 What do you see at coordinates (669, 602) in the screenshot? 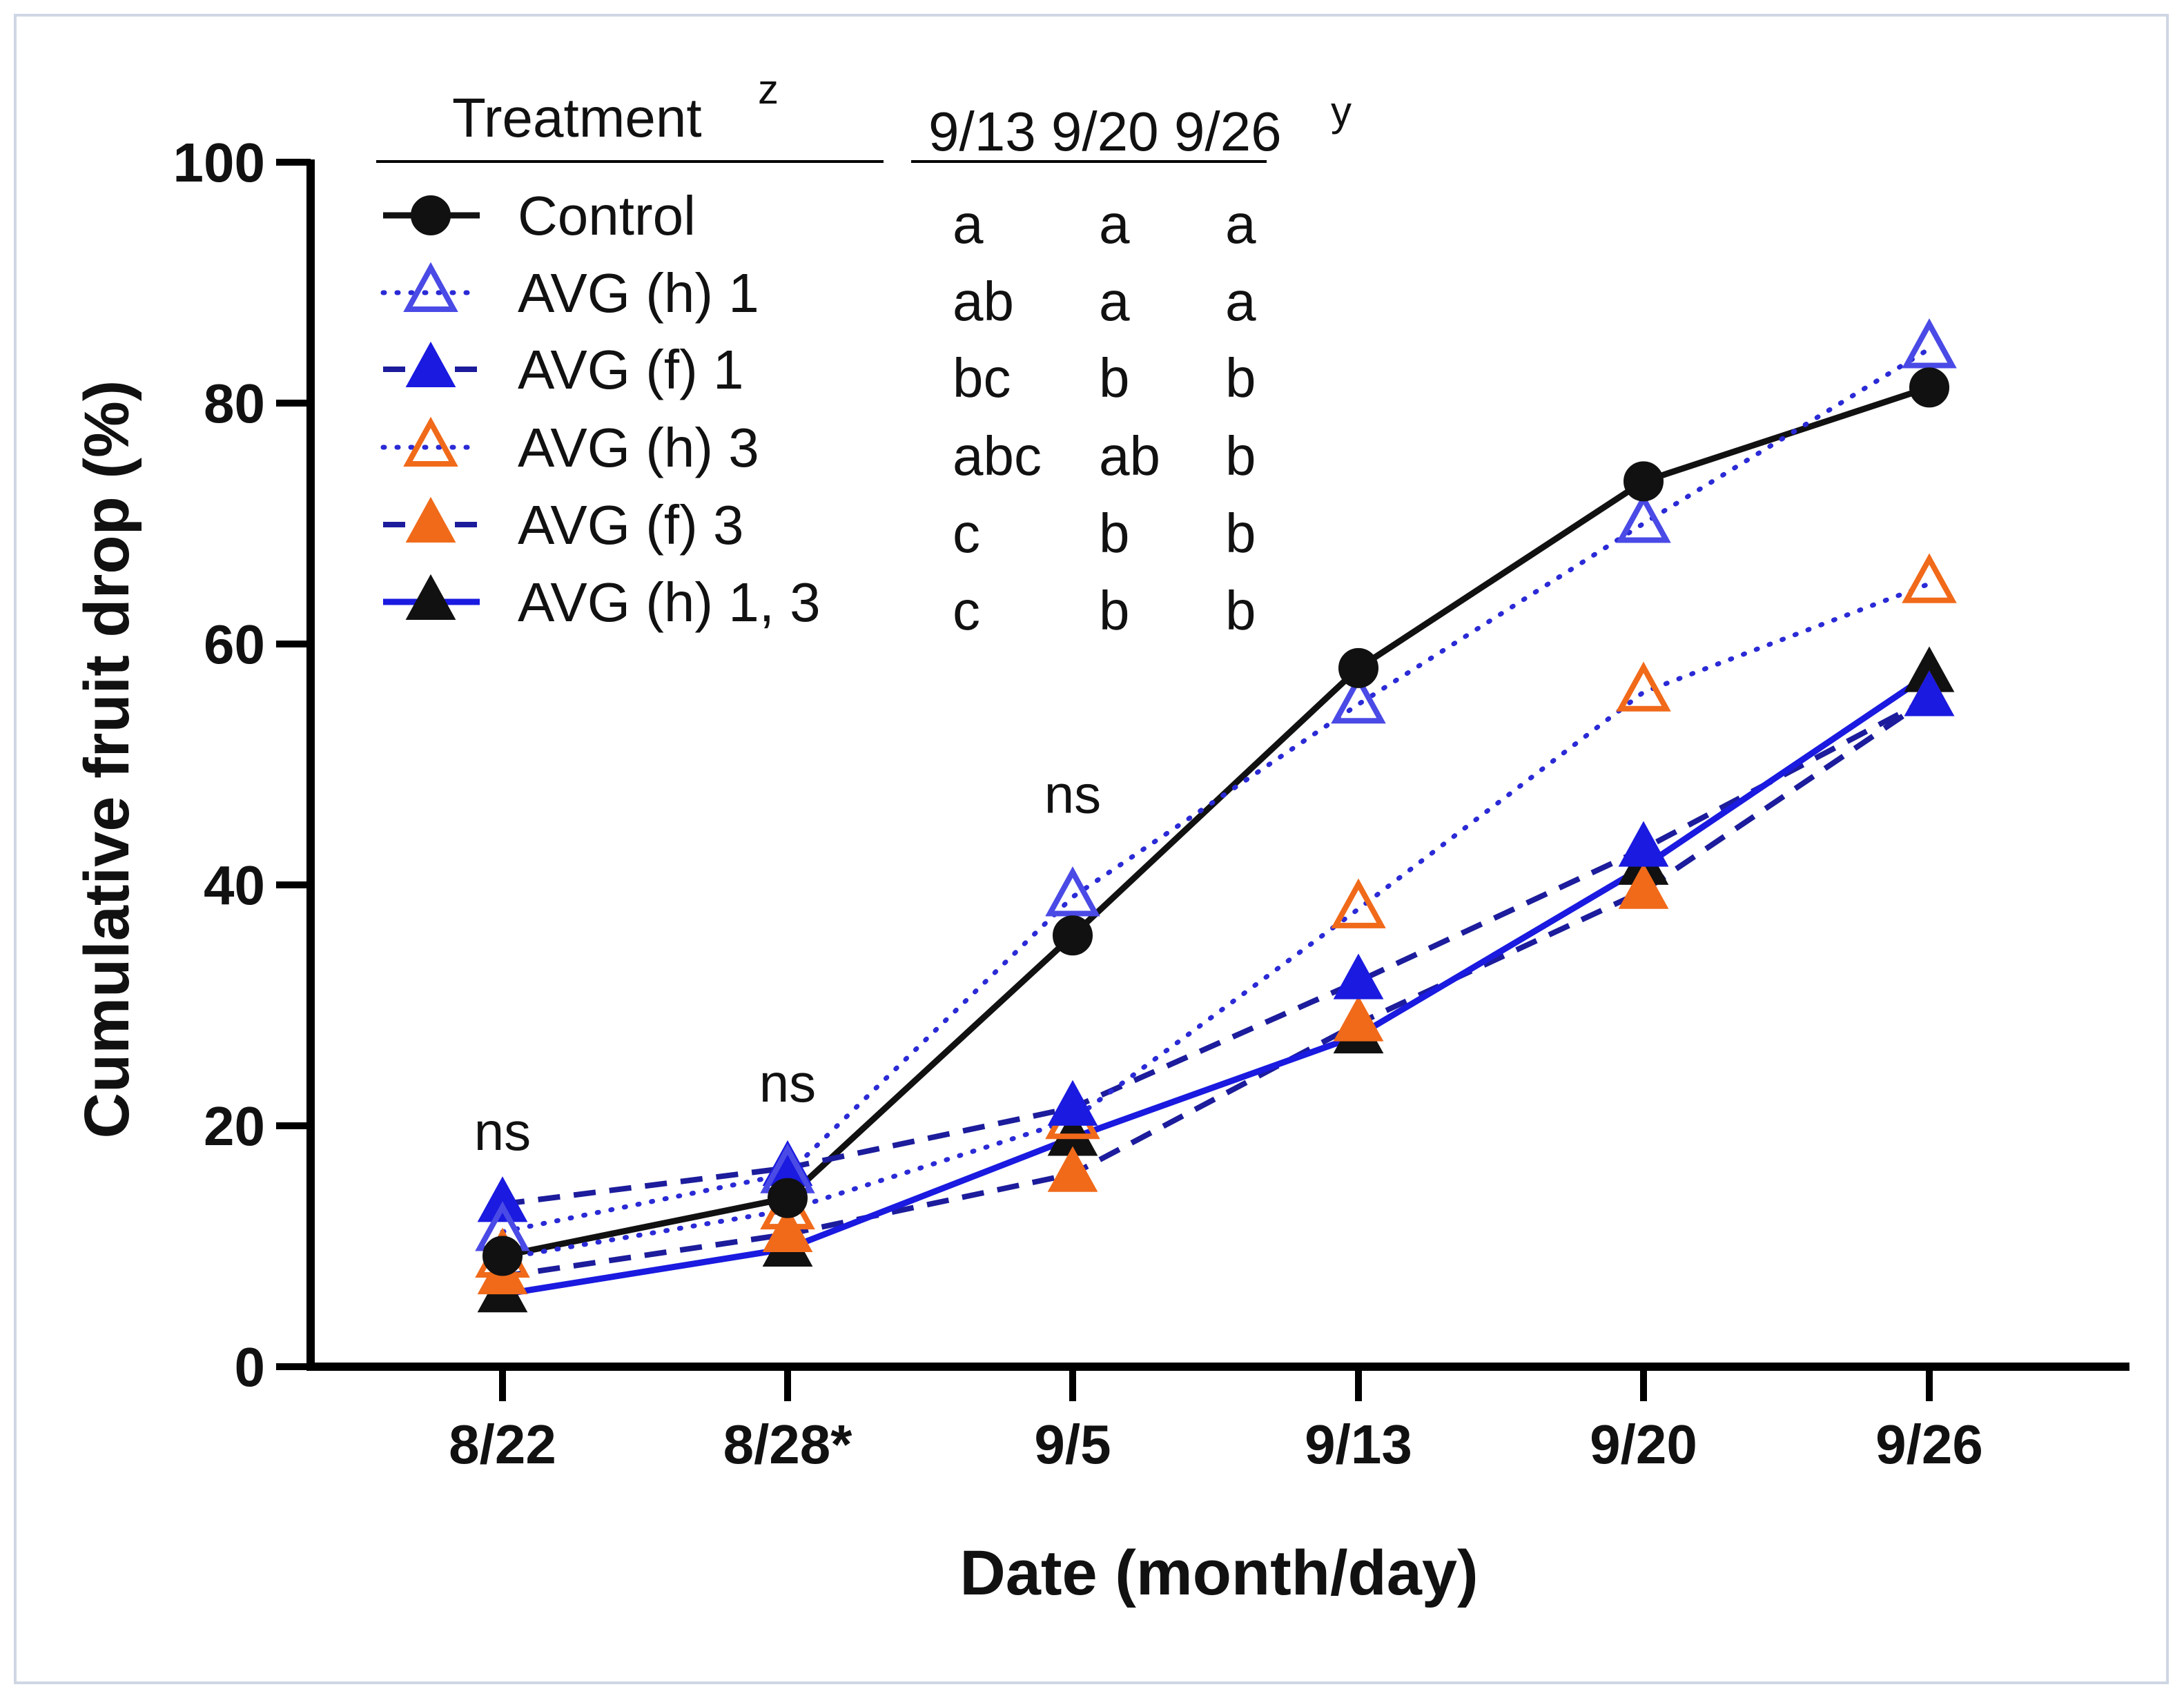
I see `legend-label-avg_h13: AVG (h) 1, 3` at bounding box center [669, 602].